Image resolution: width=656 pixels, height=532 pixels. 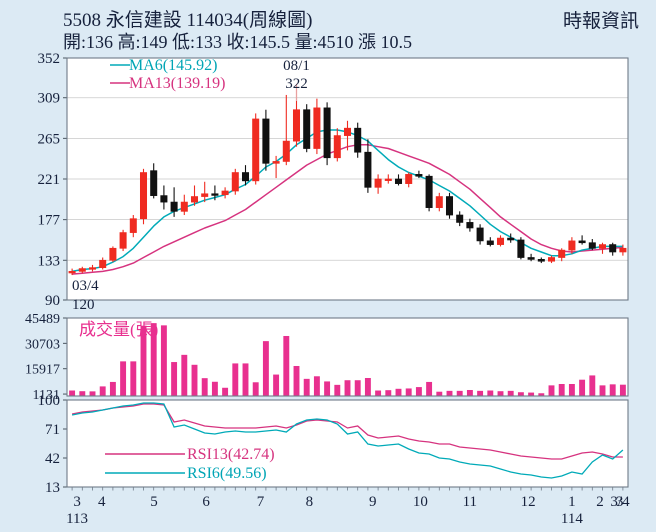 I want to click on x-axis-year-label: 113, so click(x=77, y=519).